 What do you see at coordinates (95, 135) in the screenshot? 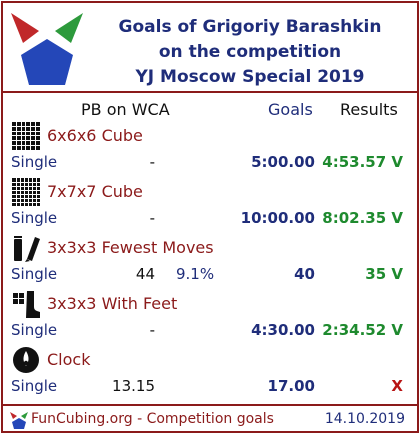
I see `event-name: 6x6x6 Cube` at bounding box center [95, 135].